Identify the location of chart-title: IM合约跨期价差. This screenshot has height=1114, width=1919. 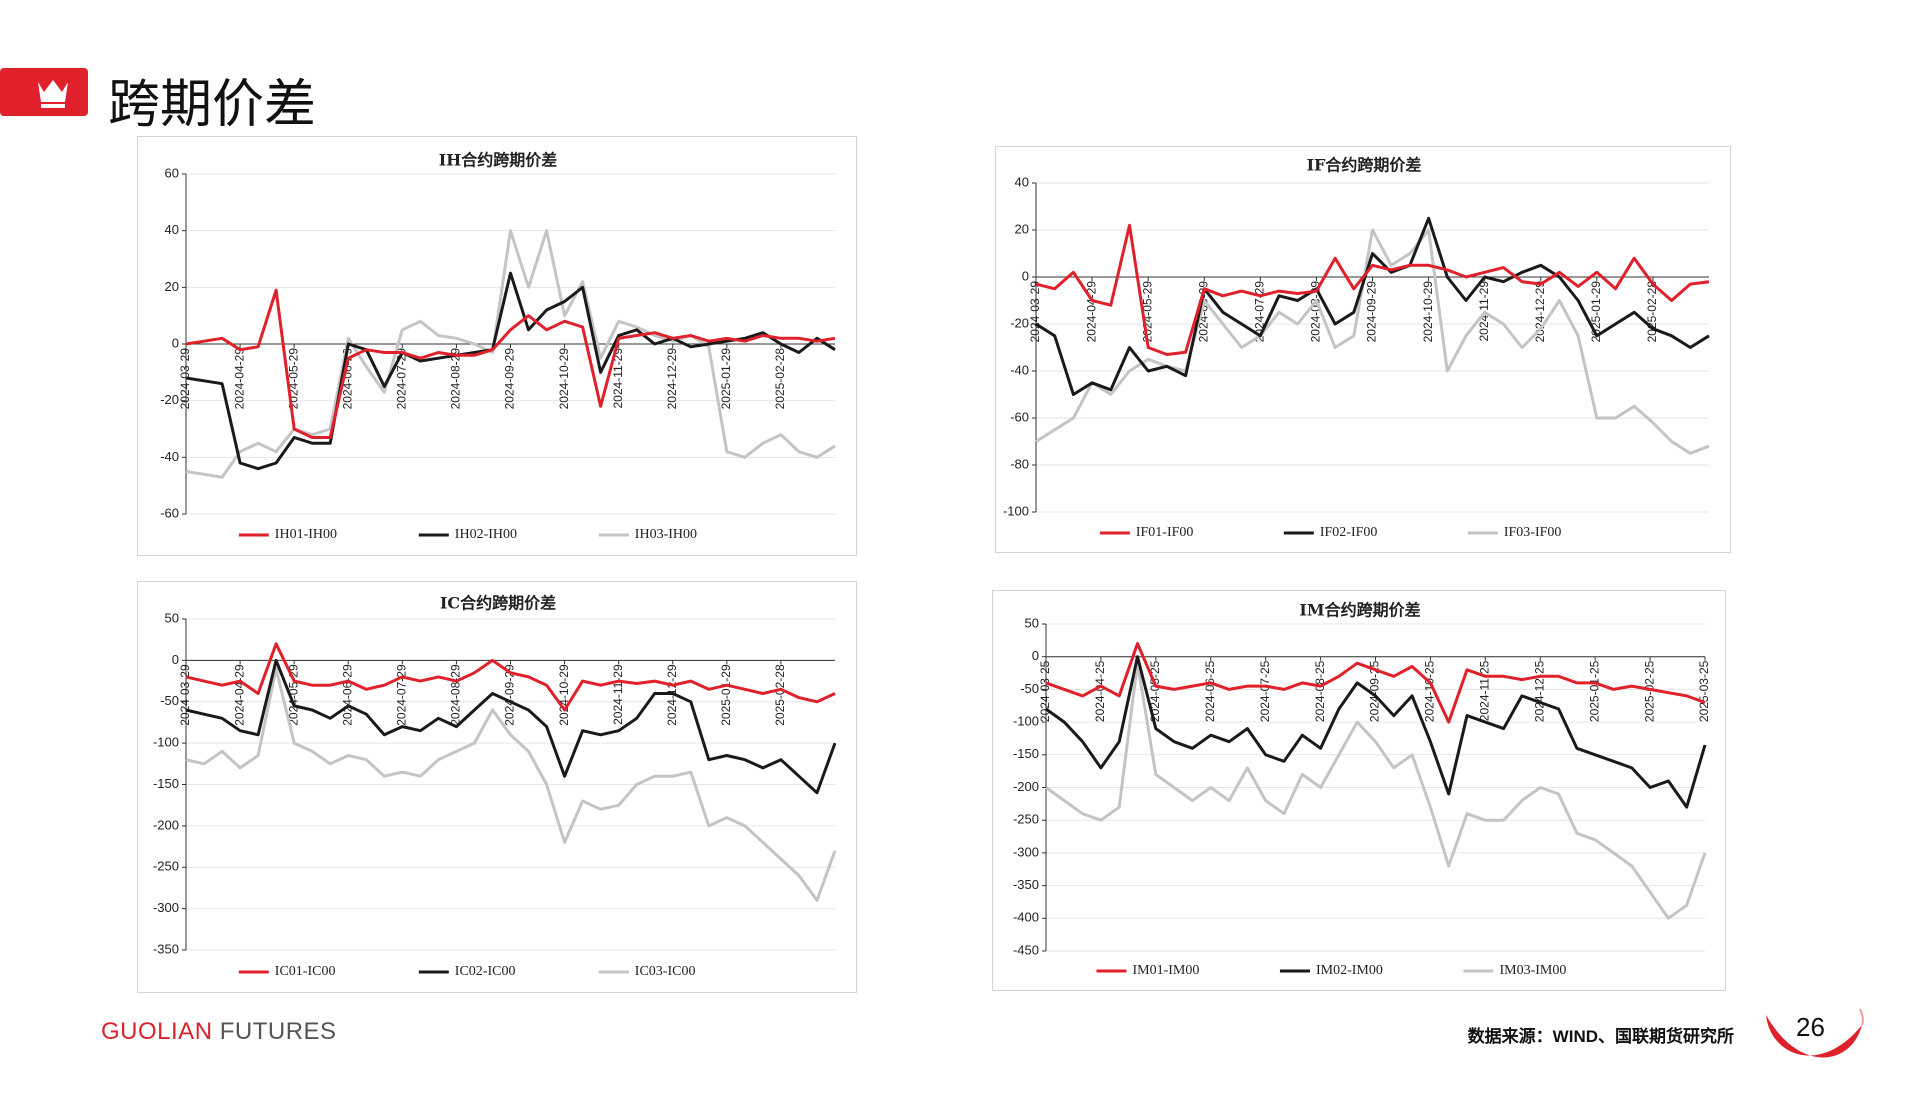
(1359, 610).